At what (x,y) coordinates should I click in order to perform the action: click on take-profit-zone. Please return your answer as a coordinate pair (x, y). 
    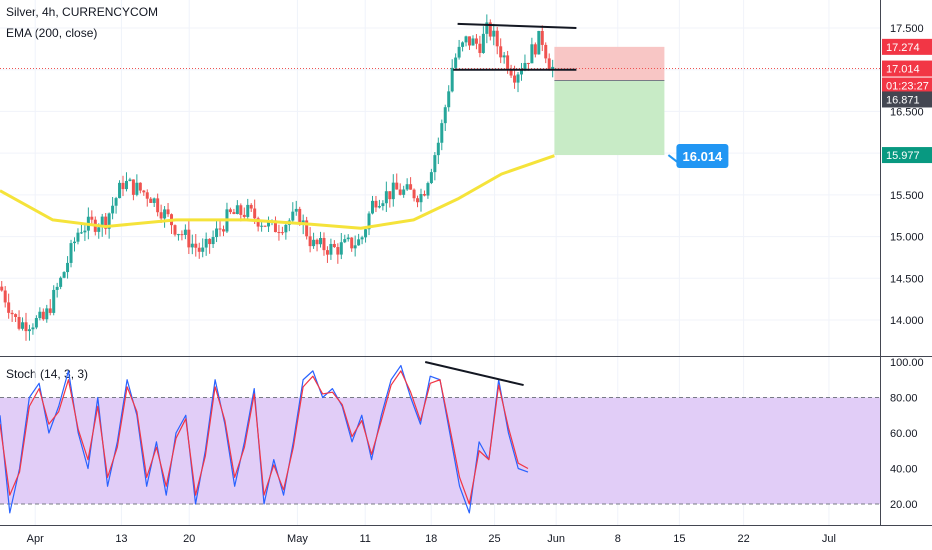
    Looking at the image, I should click on (609, 118).